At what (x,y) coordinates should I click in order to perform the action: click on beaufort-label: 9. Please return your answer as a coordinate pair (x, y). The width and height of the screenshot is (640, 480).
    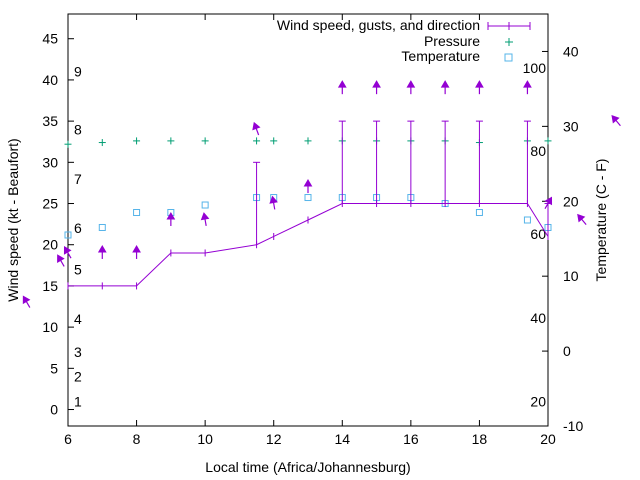
    Looking at the image, I should click on (78, 72).